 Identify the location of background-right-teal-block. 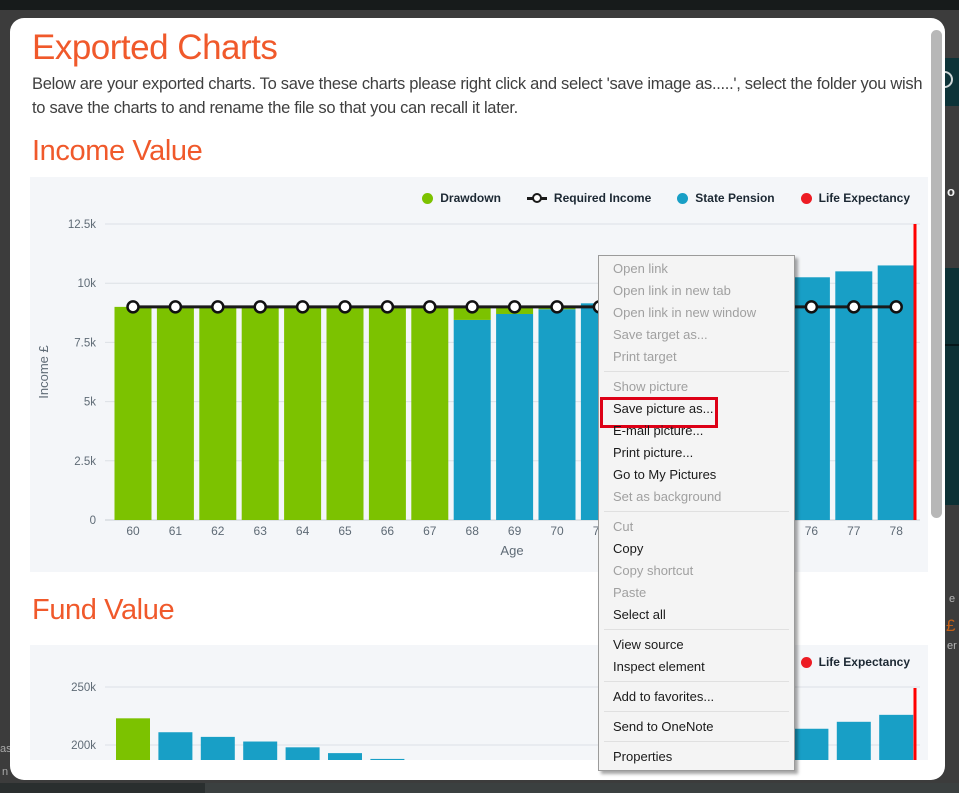
(952, 82).